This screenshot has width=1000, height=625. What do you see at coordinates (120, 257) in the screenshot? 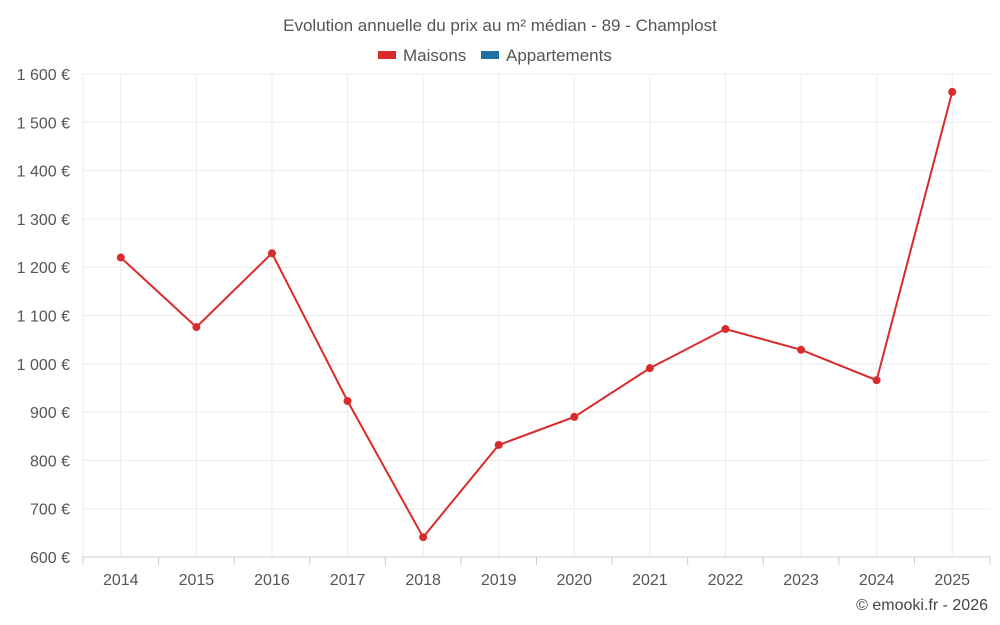
I see `data-point-2014` at bounding box center [120, 257].